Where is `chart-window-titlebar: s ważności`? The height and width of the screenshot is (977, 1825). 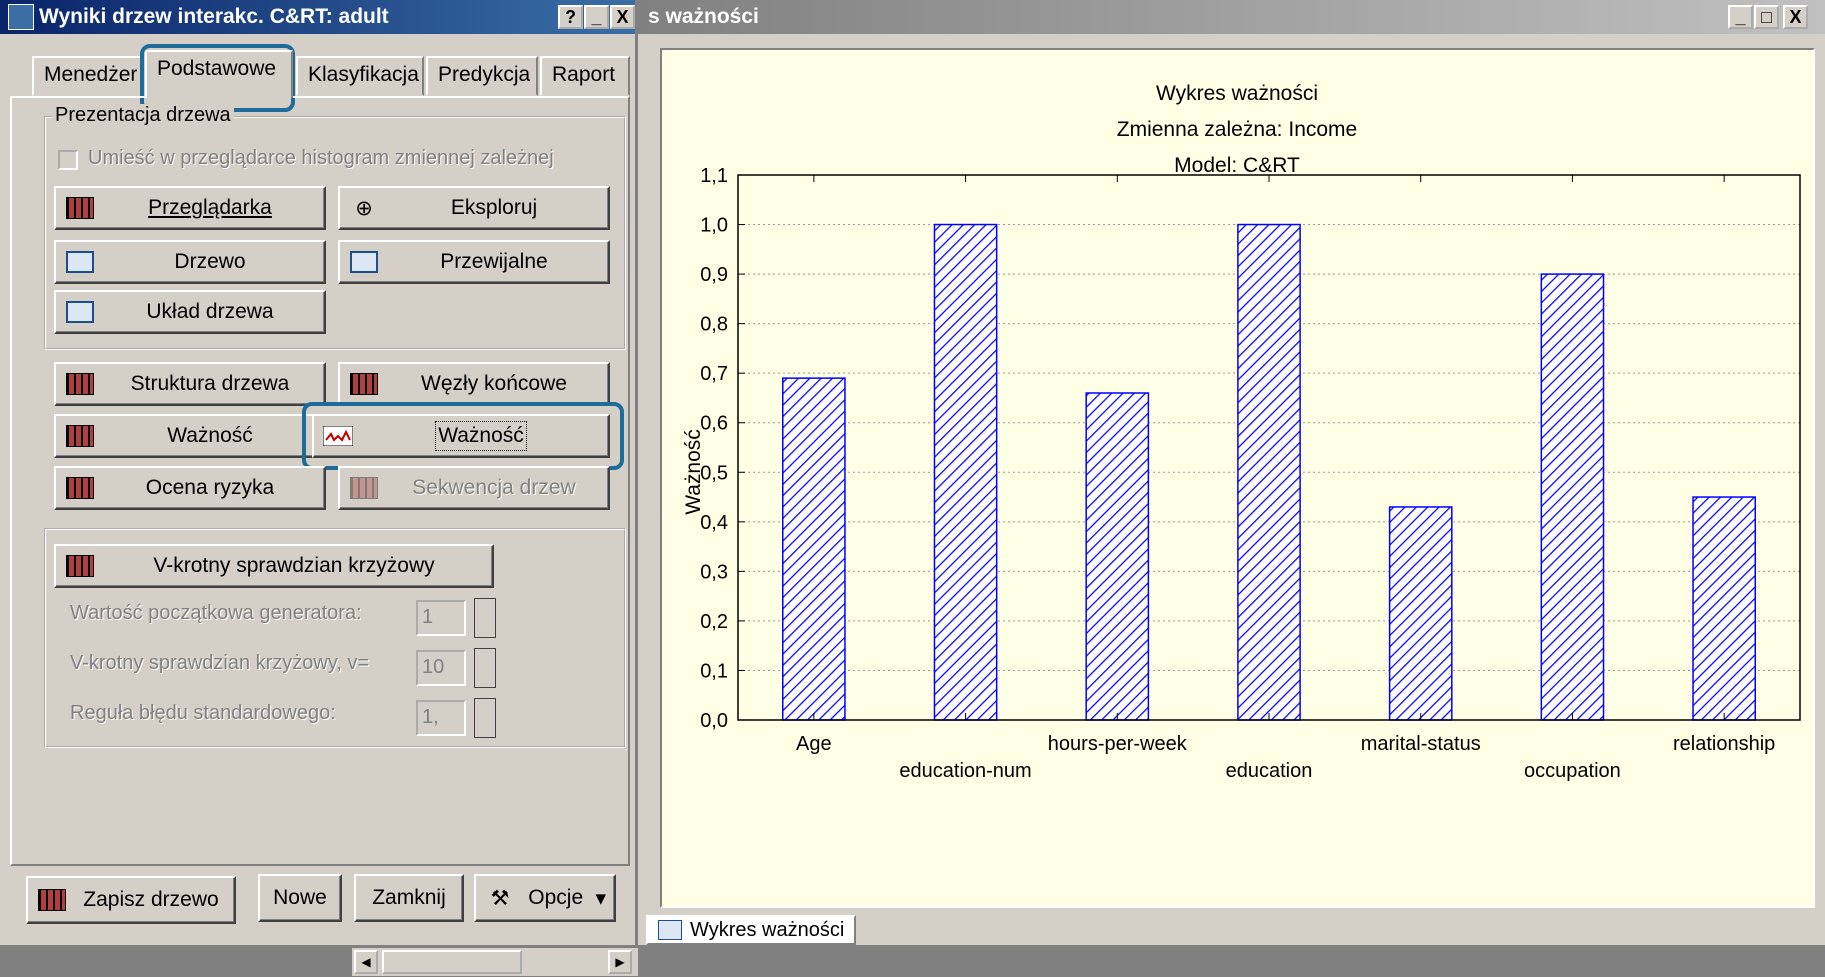 chart-window-titlebar: s ważności is located at coordinates (1231, 17).